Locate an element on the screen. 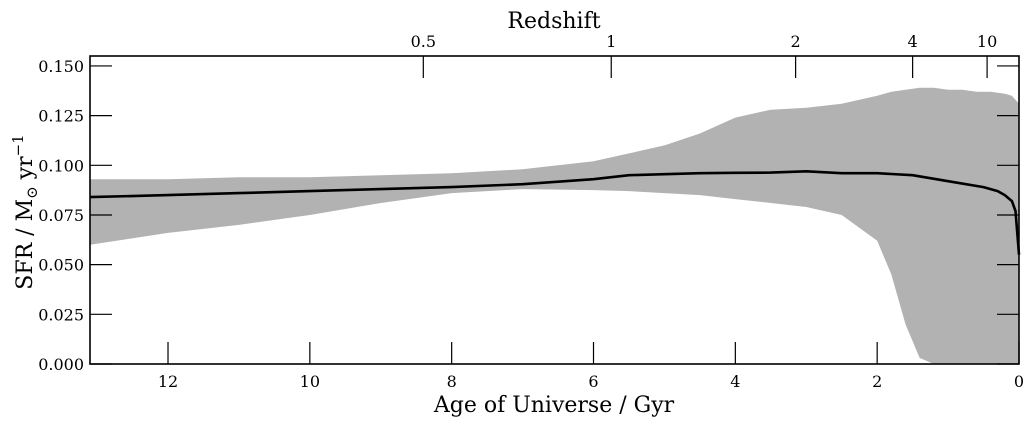 The height and width of the screenshot is (427, 1034). redshift-tick-label: 4 is located at coordinates (913, 41).